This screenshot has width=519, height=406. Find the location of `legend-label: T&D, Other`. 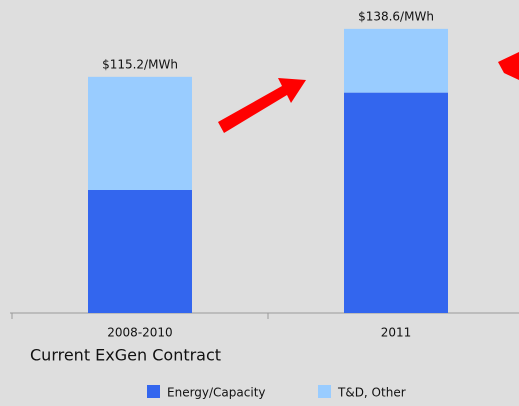

legend-label: T&D, Other is located at coordinates (371, 393).